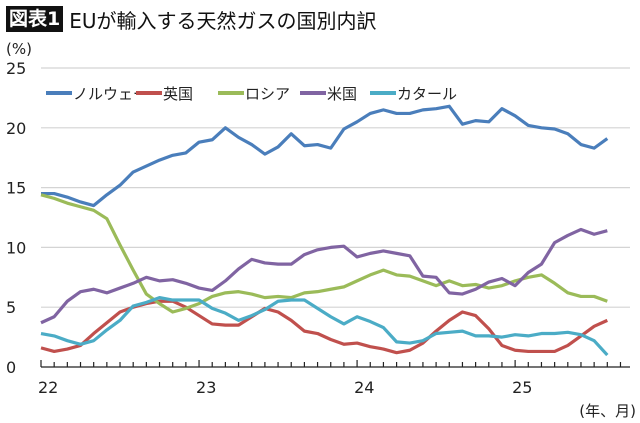 The width and height of the screenshot is (640, 423). What do you see at coordinates (427, 94) in the screenshot?
I see `legend-label: カタール` at bounding box center [427, 94].